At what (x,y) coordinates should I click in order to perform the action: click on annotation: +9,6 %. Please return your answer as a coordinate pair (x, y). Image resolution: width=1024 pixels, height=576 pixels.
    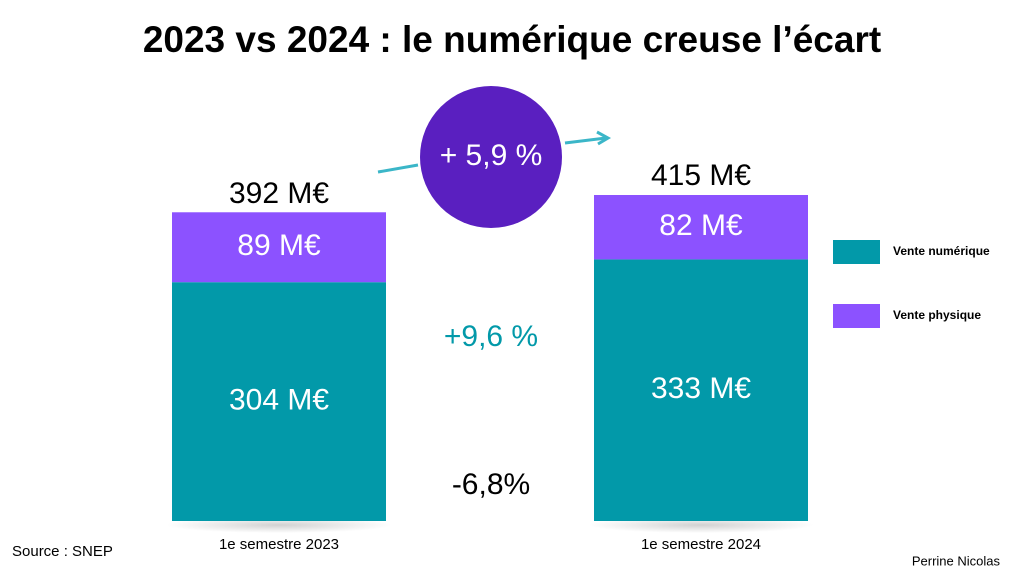
    Looking at the image, I should click on (491, 336).